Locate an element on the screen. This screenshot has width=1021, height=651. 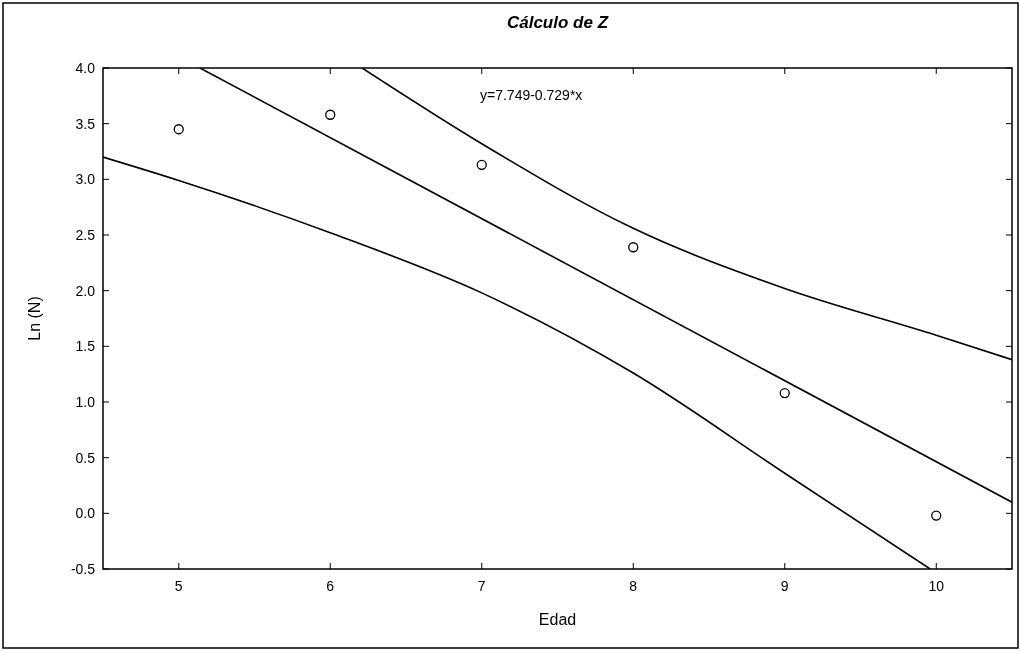
y-tick-label: 2.0 is located at coordinates (85, 290).